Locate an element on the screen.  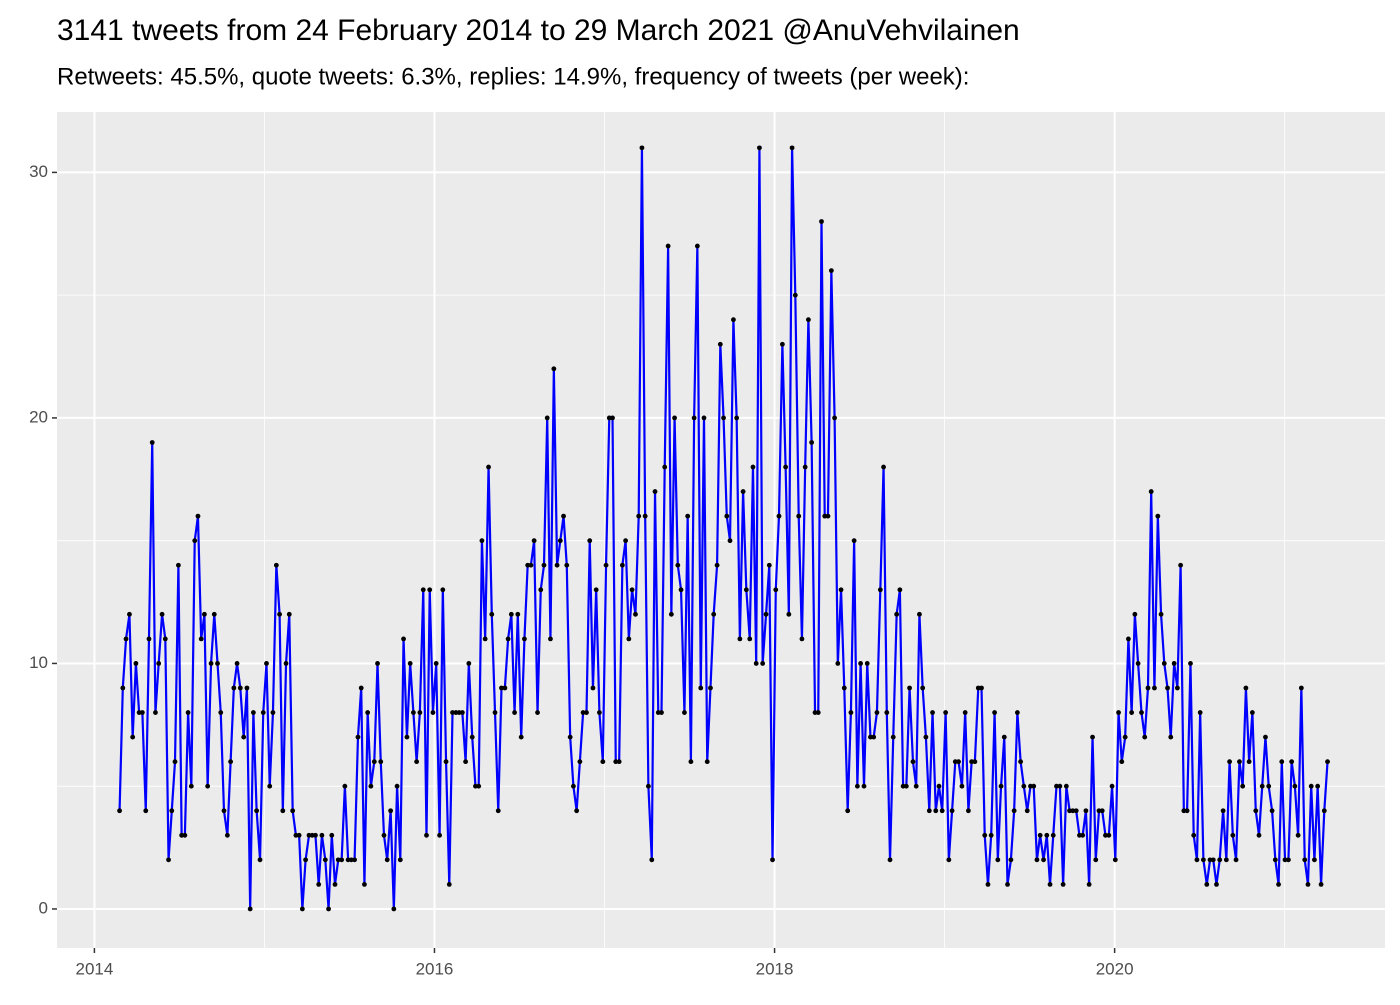
y-tick-label: 10 is located at coordinates (38, 662).